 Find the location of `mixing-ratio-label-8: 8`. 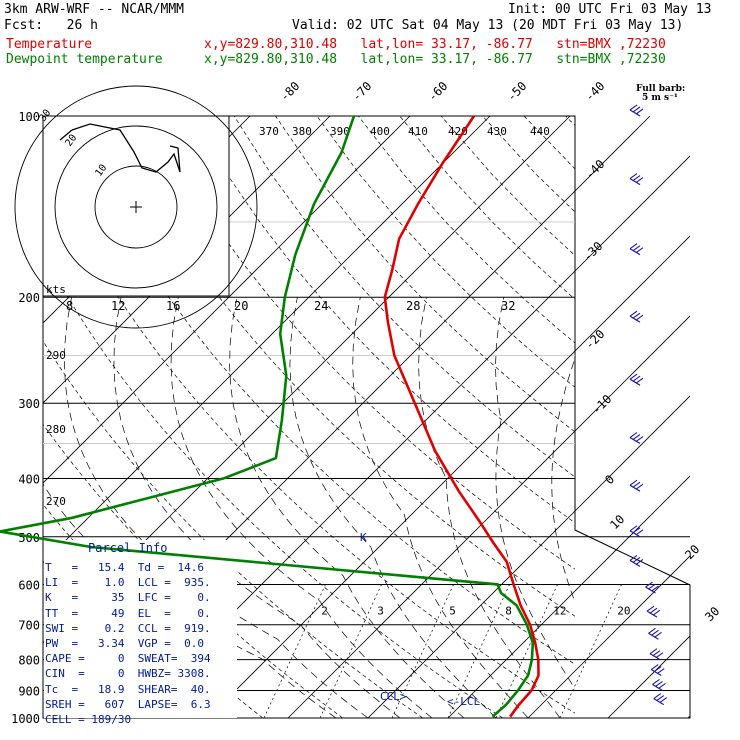

mixing-ratio-label-8: 8 is located at coordinates (508, 611).